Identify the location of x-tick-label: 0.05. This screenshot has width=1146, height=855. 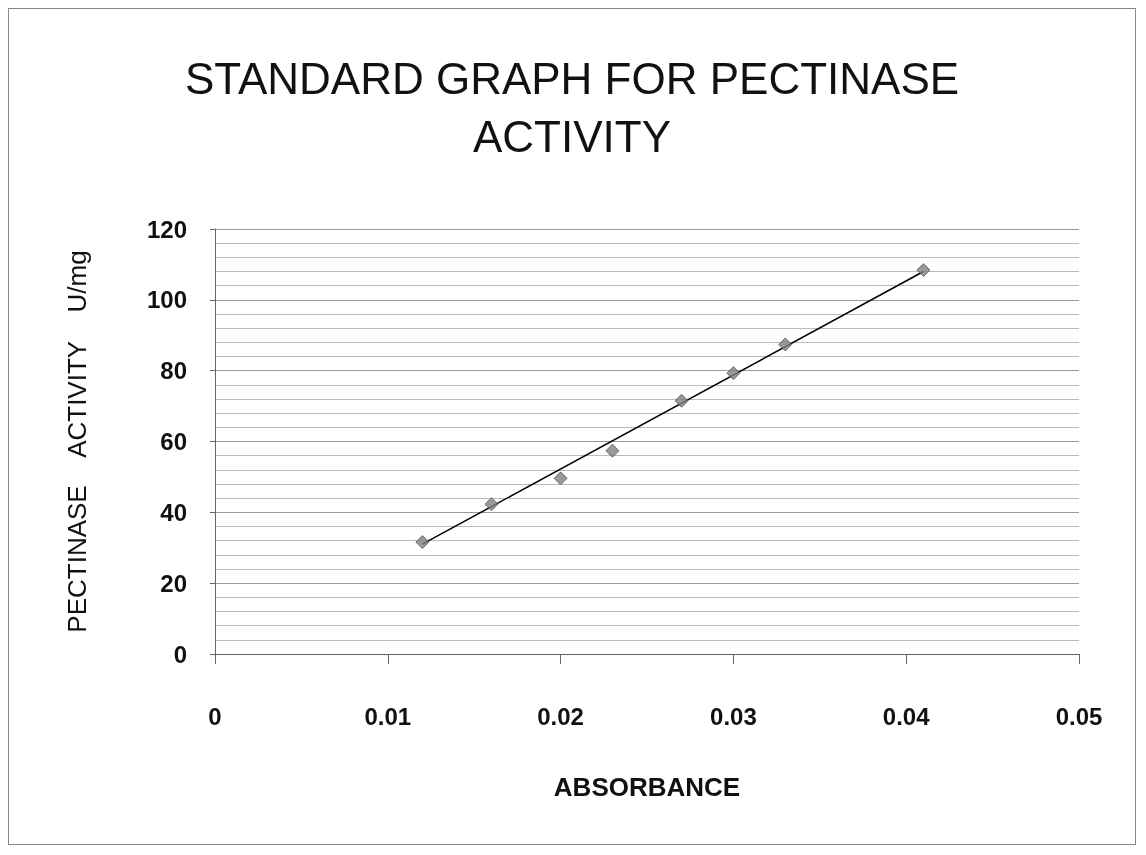
(1079, 716).